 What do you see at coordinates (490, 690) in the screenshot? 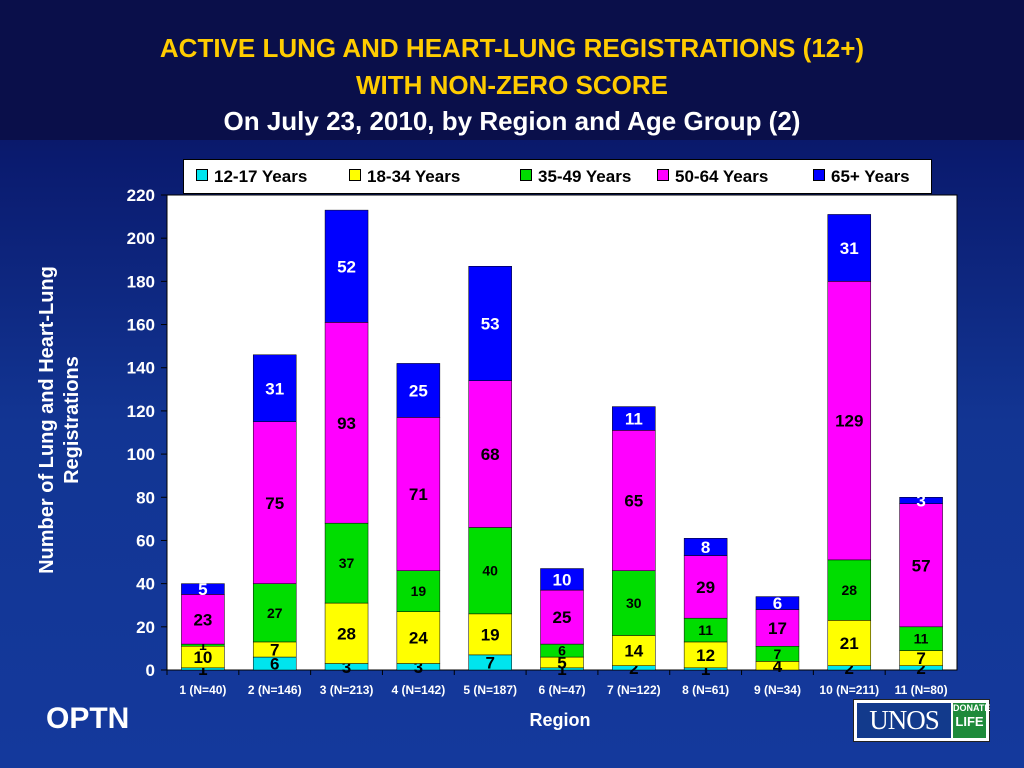
I see `x-tick-label: 5 (N=187)` at bounding box center [490, 690].